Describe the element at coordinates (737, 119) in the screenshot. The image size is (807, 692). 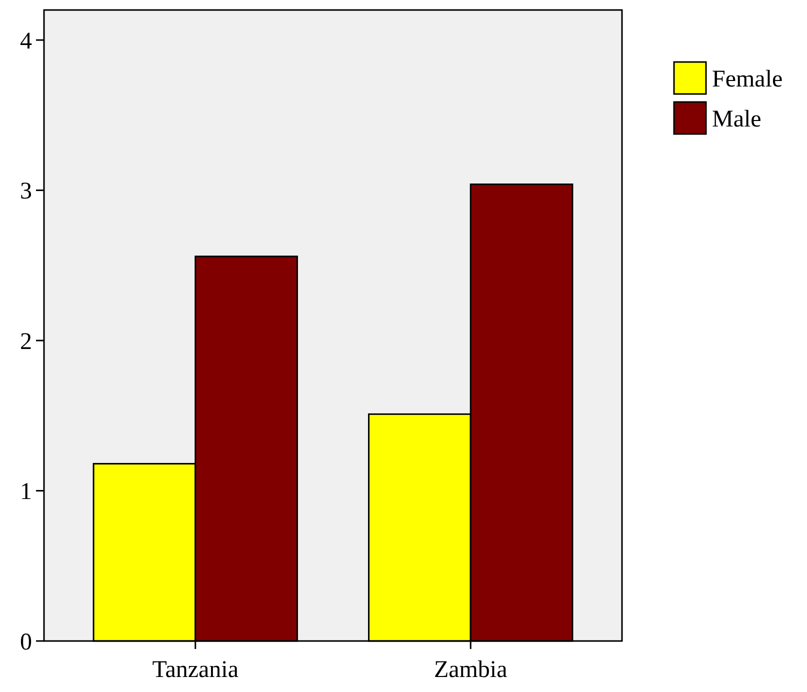
I see `legend-label: Male` at that location.